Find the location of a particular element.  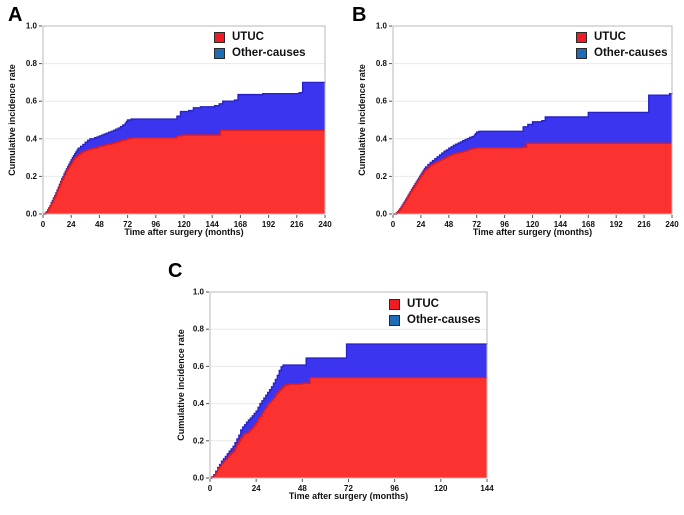

panel-b-legend: UTUC Other-causes is located at coordinates (622, 47).